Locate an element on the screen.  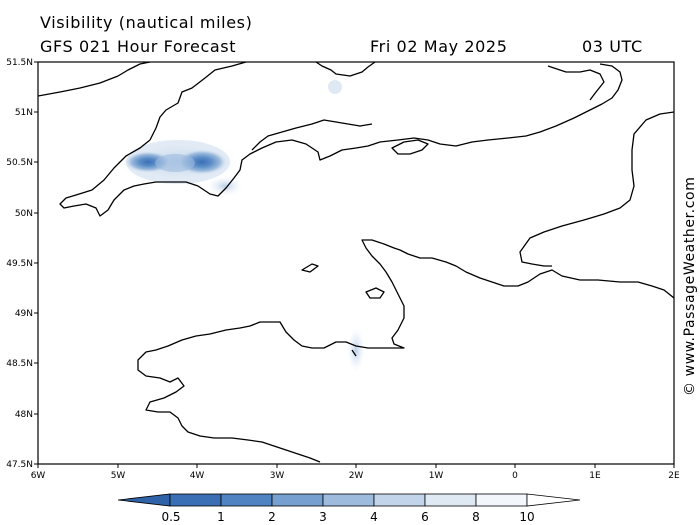
lon-label: 4W is located at coordinates (197, 476).